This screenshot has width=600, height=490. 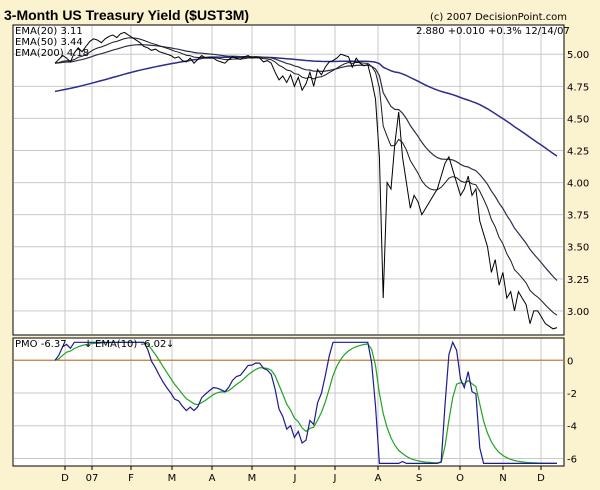 What do you see at coordinates (578, 87) in the screenshot?
I see `price-y-tick-label: 4.75` at bounding box center [578, 87].